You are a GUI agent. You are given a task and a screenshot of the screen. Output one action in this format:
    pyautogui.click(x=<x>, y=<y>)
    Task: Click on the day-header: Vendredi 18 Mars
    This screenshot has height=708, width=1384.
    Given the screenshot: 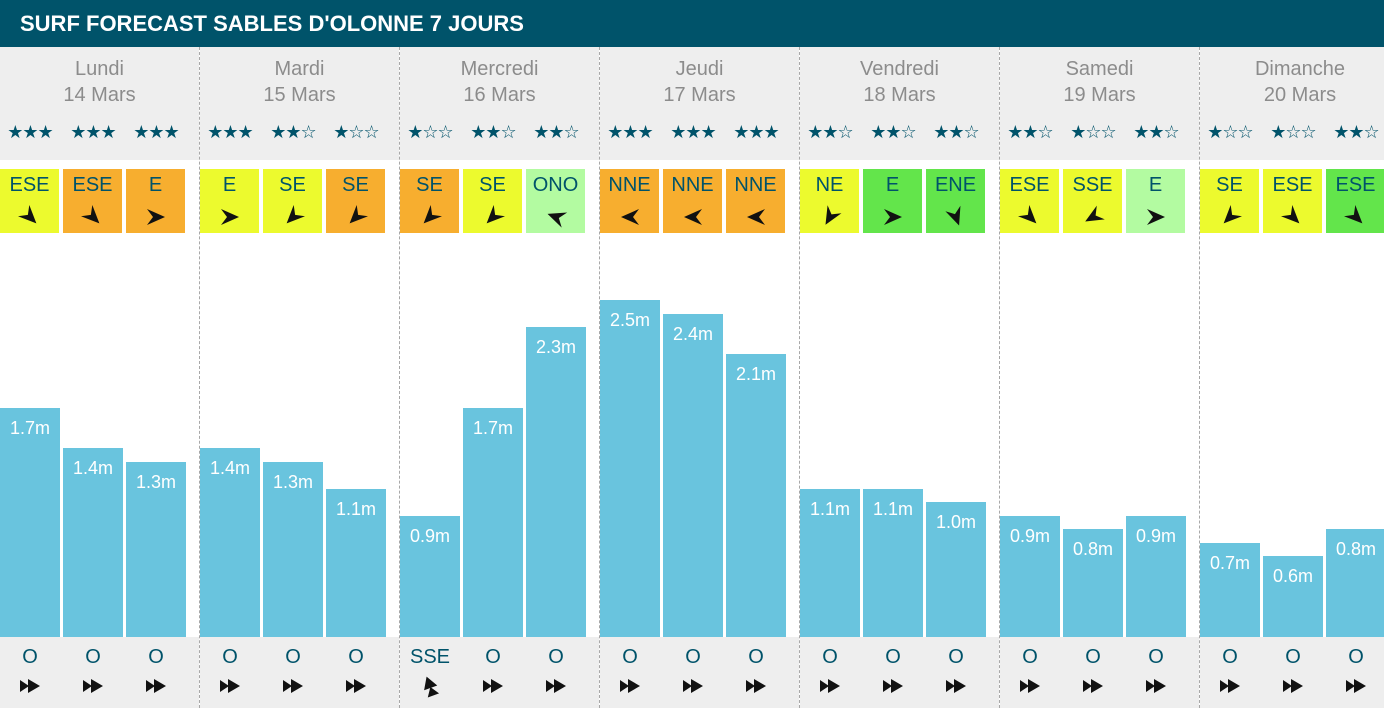 What is the action you would take?
    pyautogui.click(x=899, y=103)
    